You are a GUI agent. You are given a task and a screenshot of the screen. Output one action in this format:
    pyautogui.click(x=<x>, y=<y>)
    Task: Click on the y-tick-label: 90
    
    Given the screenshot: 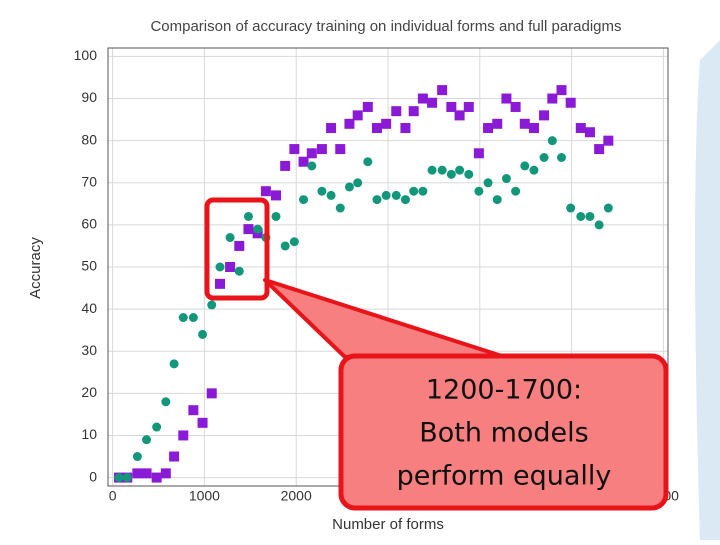 What is the action you would take?
    pyautogui.click(x=89, y=97)
    